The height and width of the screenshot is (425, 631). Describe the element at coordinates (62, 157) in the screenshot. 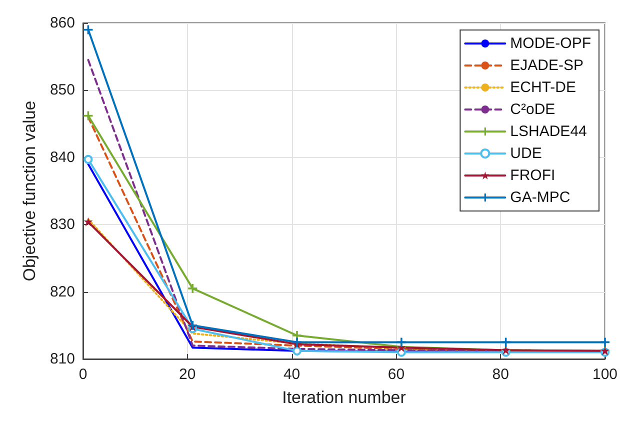

I see `y-tick-label: 840` at that location.